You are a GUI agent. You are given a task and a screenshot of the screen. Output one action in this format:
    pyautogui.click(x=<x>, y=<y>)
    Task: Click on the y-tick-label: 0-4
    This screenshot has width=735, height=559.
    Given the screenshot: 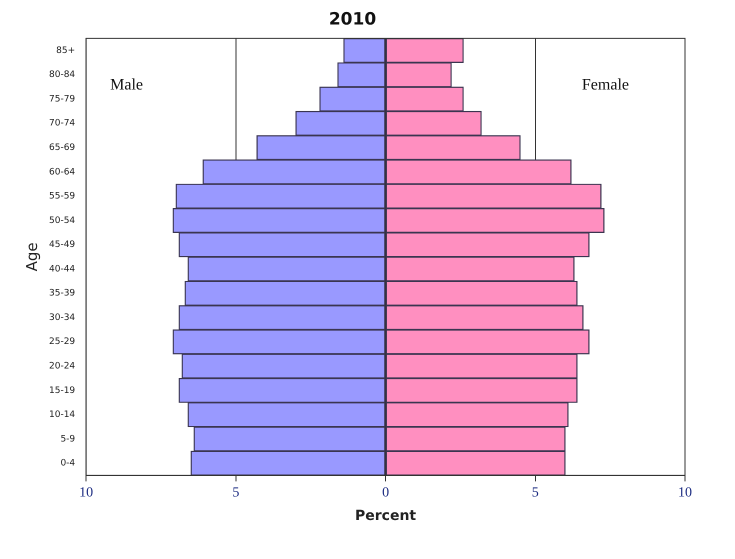 What is the action you would take?
    pyautogui.click(x=68, y=463)
    